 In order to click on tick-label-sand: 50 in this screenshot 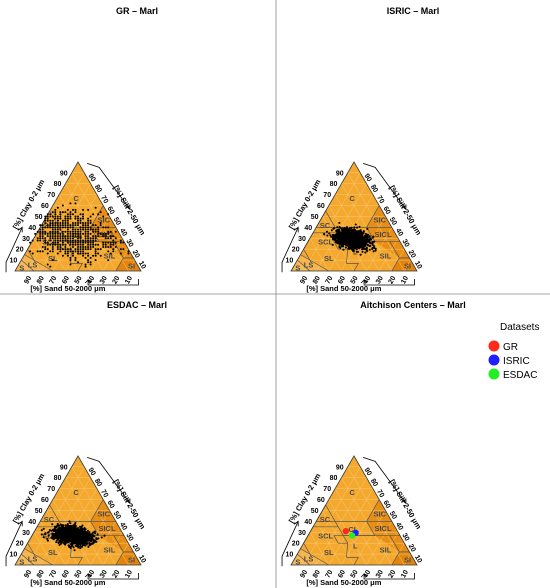, I will do `click(355, 574)`.